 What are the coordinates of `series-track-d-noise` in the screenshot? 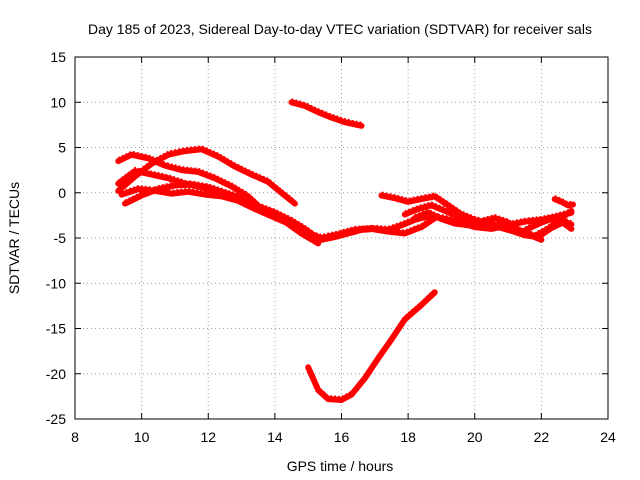 It's located at (220, 207).